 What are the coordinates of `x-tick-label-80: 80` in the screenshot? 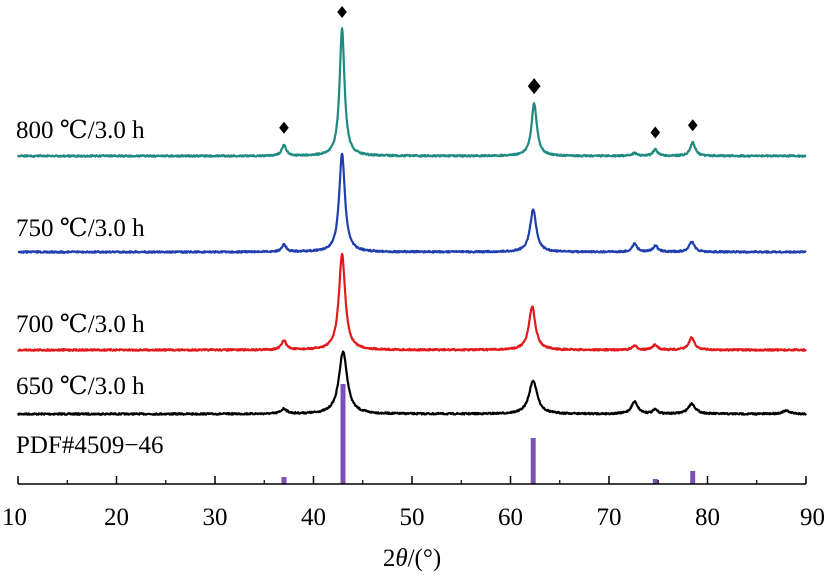 It's located at (707, 517).